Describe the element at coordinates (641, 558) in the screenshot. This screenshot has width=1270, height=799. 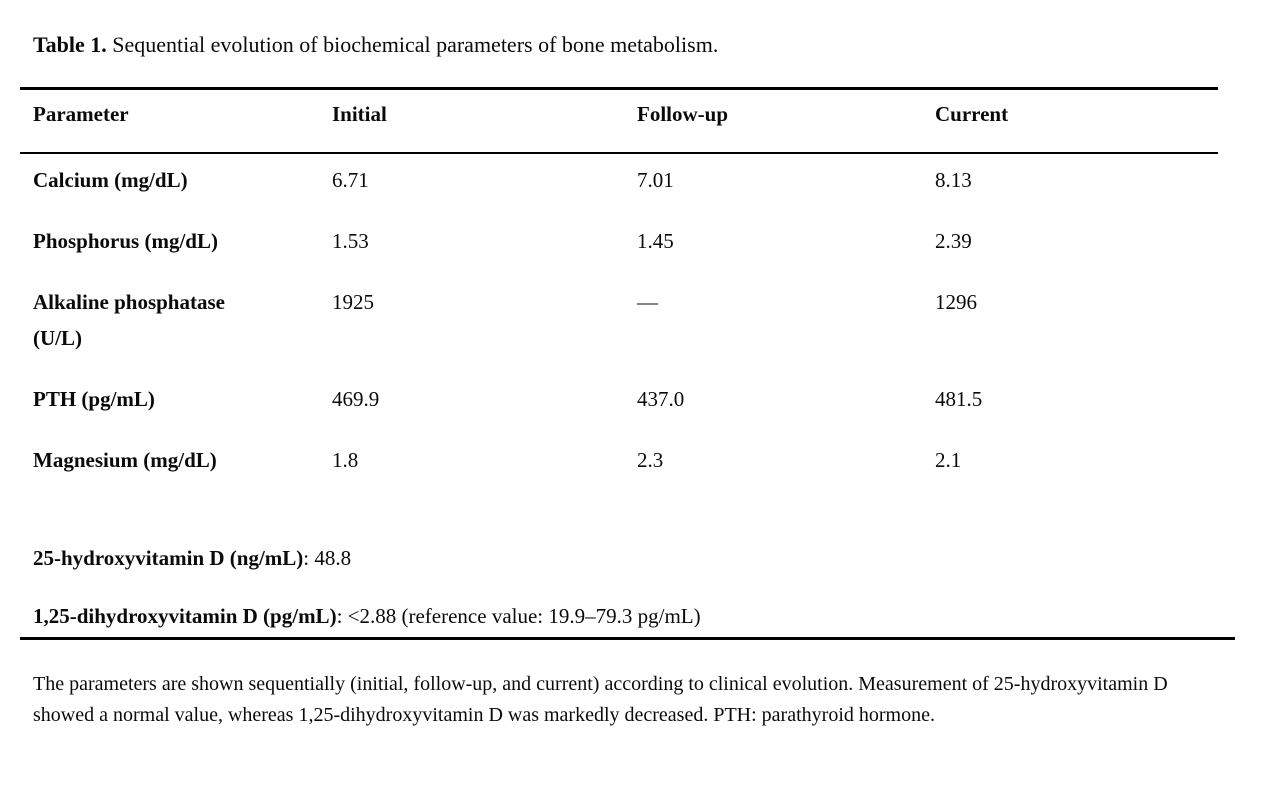
I see `supplementary-line-25-hydroxyvitamin-d: 25-hydroxyvitamin D (ng/mL): 48.8` at that location.